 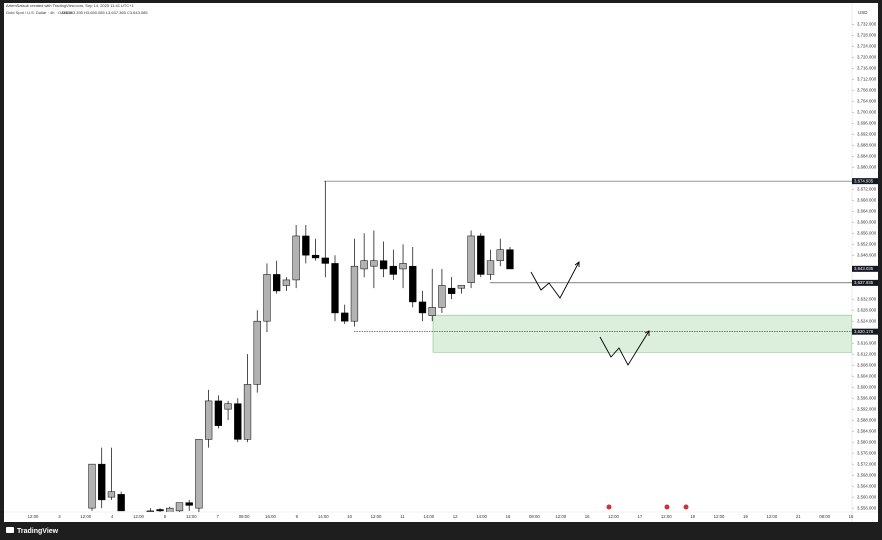 I want to click on x-tick-label: 7, so click(x=218, y=516).